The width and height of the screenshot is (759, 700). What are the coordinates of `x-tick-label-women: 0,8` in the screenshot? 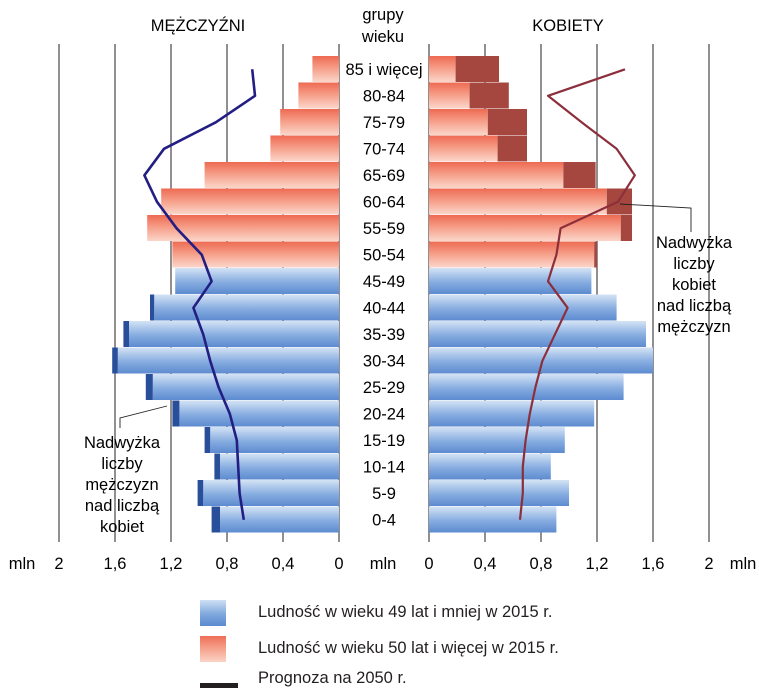 It's located at (541, 564).